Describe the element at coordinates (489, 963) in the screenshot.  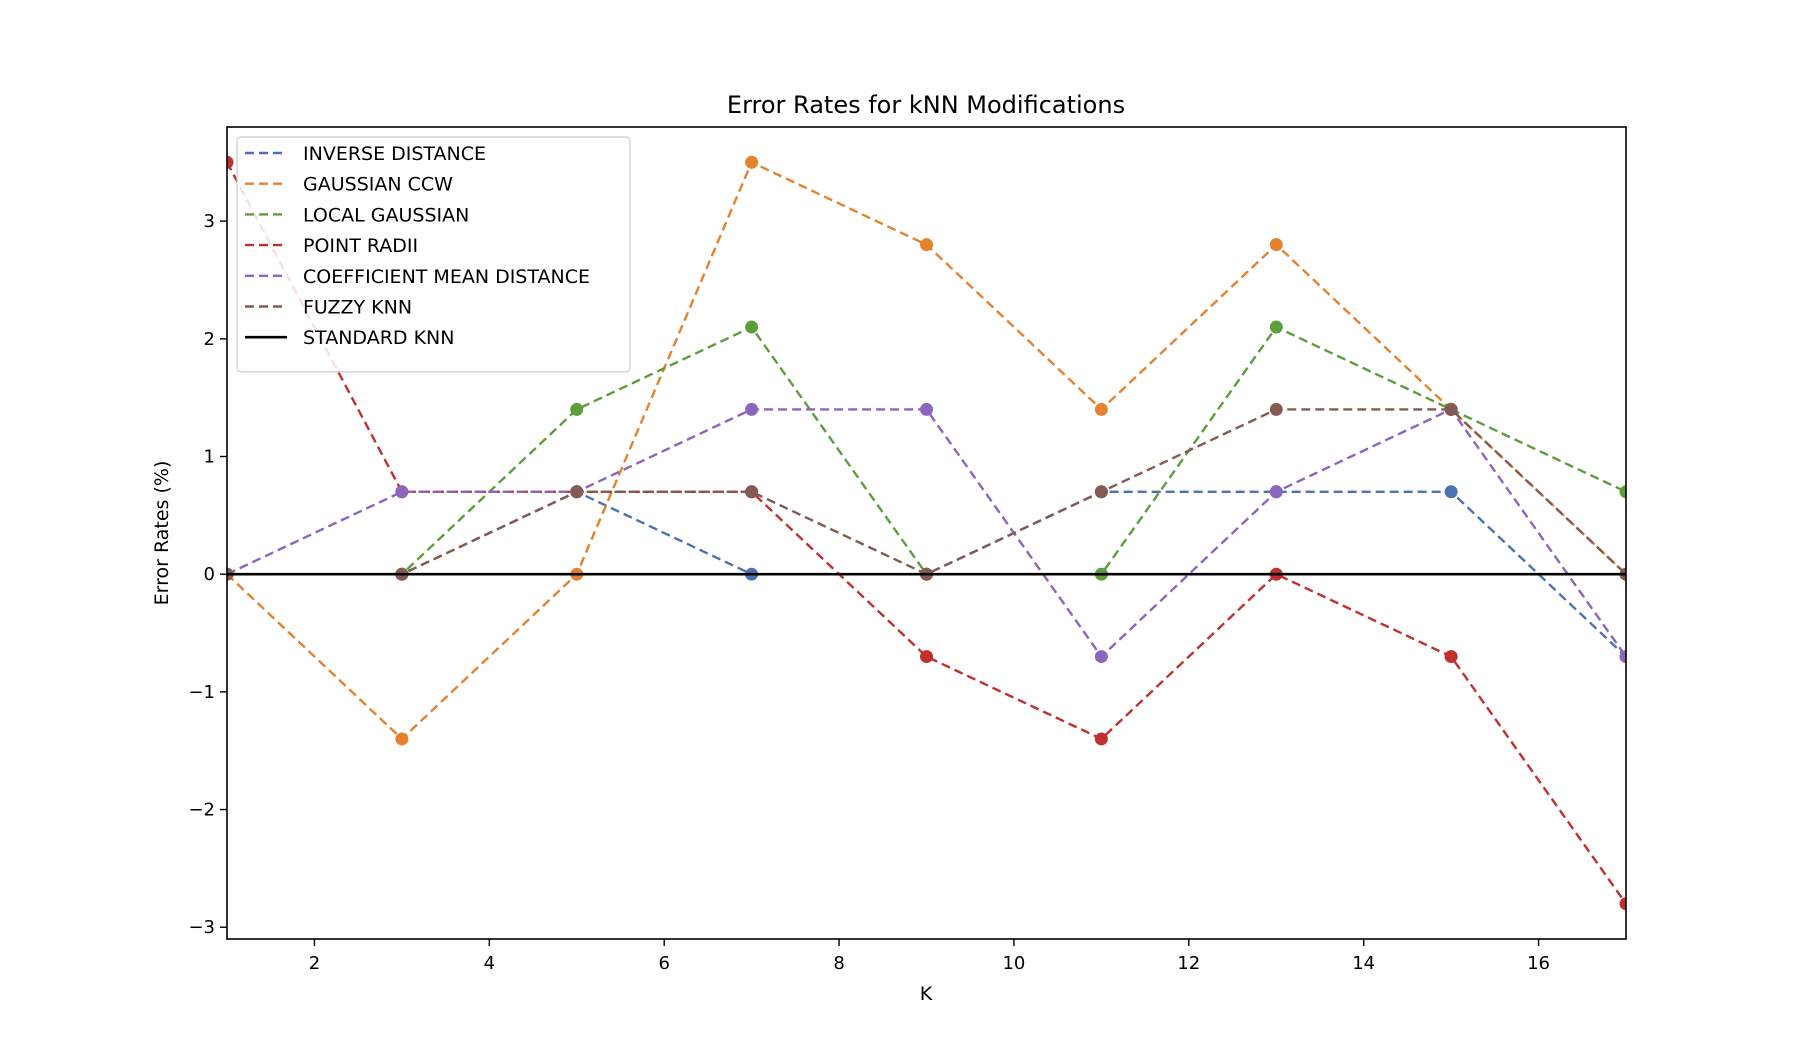
I see `x-tick-label-1: 4` at that location.